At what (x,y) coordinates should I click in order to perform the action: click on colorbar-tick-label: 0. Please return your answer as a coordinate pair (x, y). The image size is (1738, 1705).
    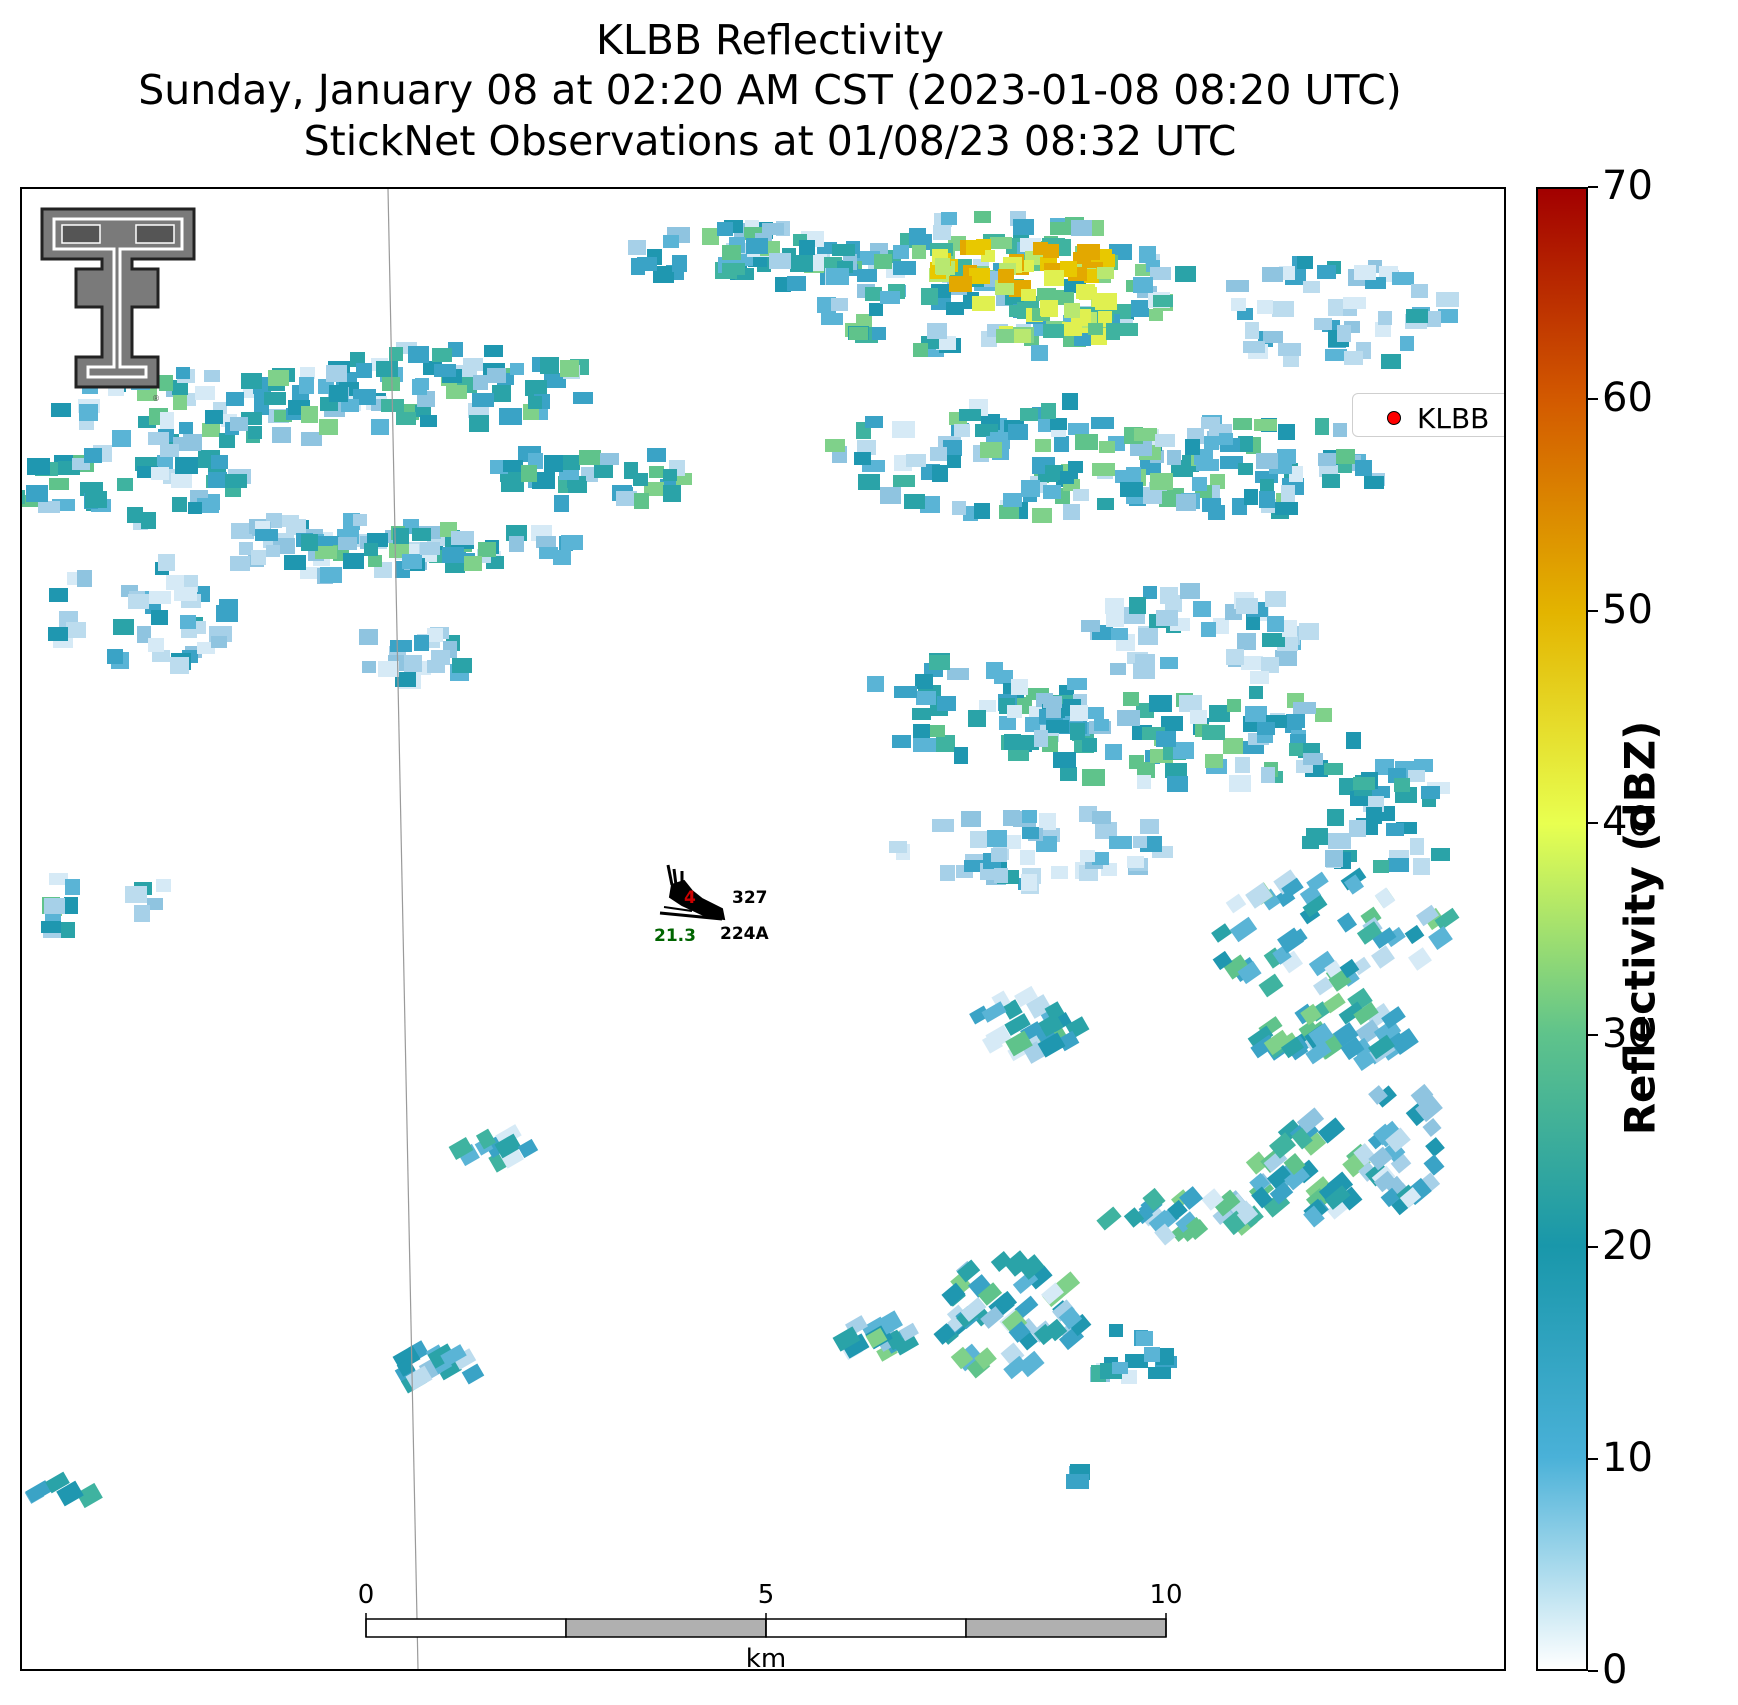
    Looking at the image, I should click on (1615, 1670).